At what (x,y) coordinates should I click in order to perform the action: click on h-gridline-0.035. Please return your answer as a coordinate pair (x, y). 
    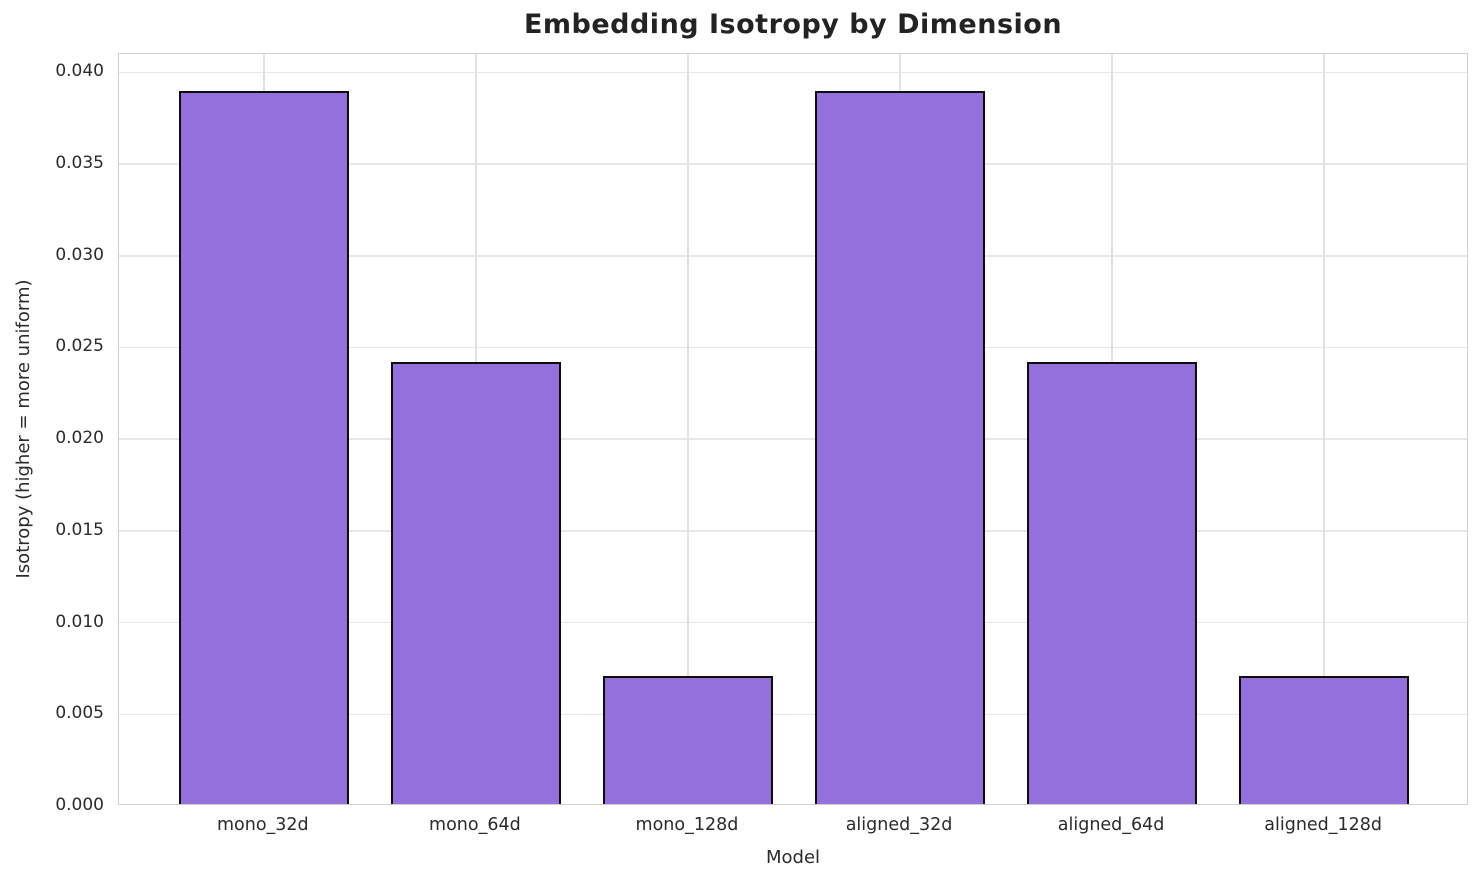
    Looking at the image, I should click on (793, 164).